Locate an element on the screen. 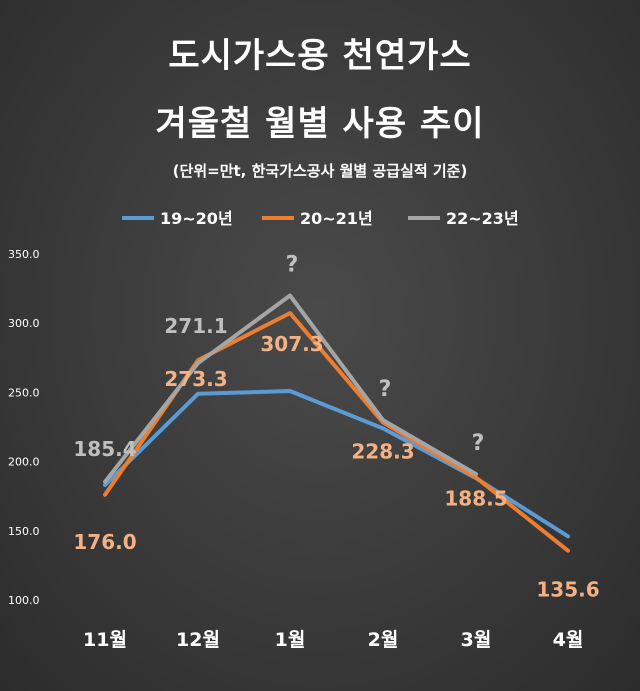 The image size is (640, 691). y-tick-label: 150.0 is located at coordinates (24, 531).